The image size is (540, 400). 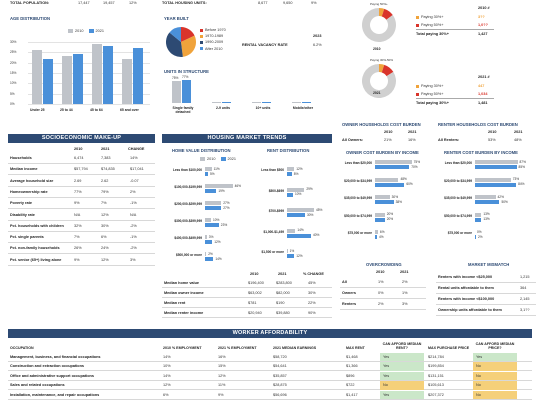 I want to click on renter-burden-category-label: $35,000 to $49,999, so click(x=458, y=198).